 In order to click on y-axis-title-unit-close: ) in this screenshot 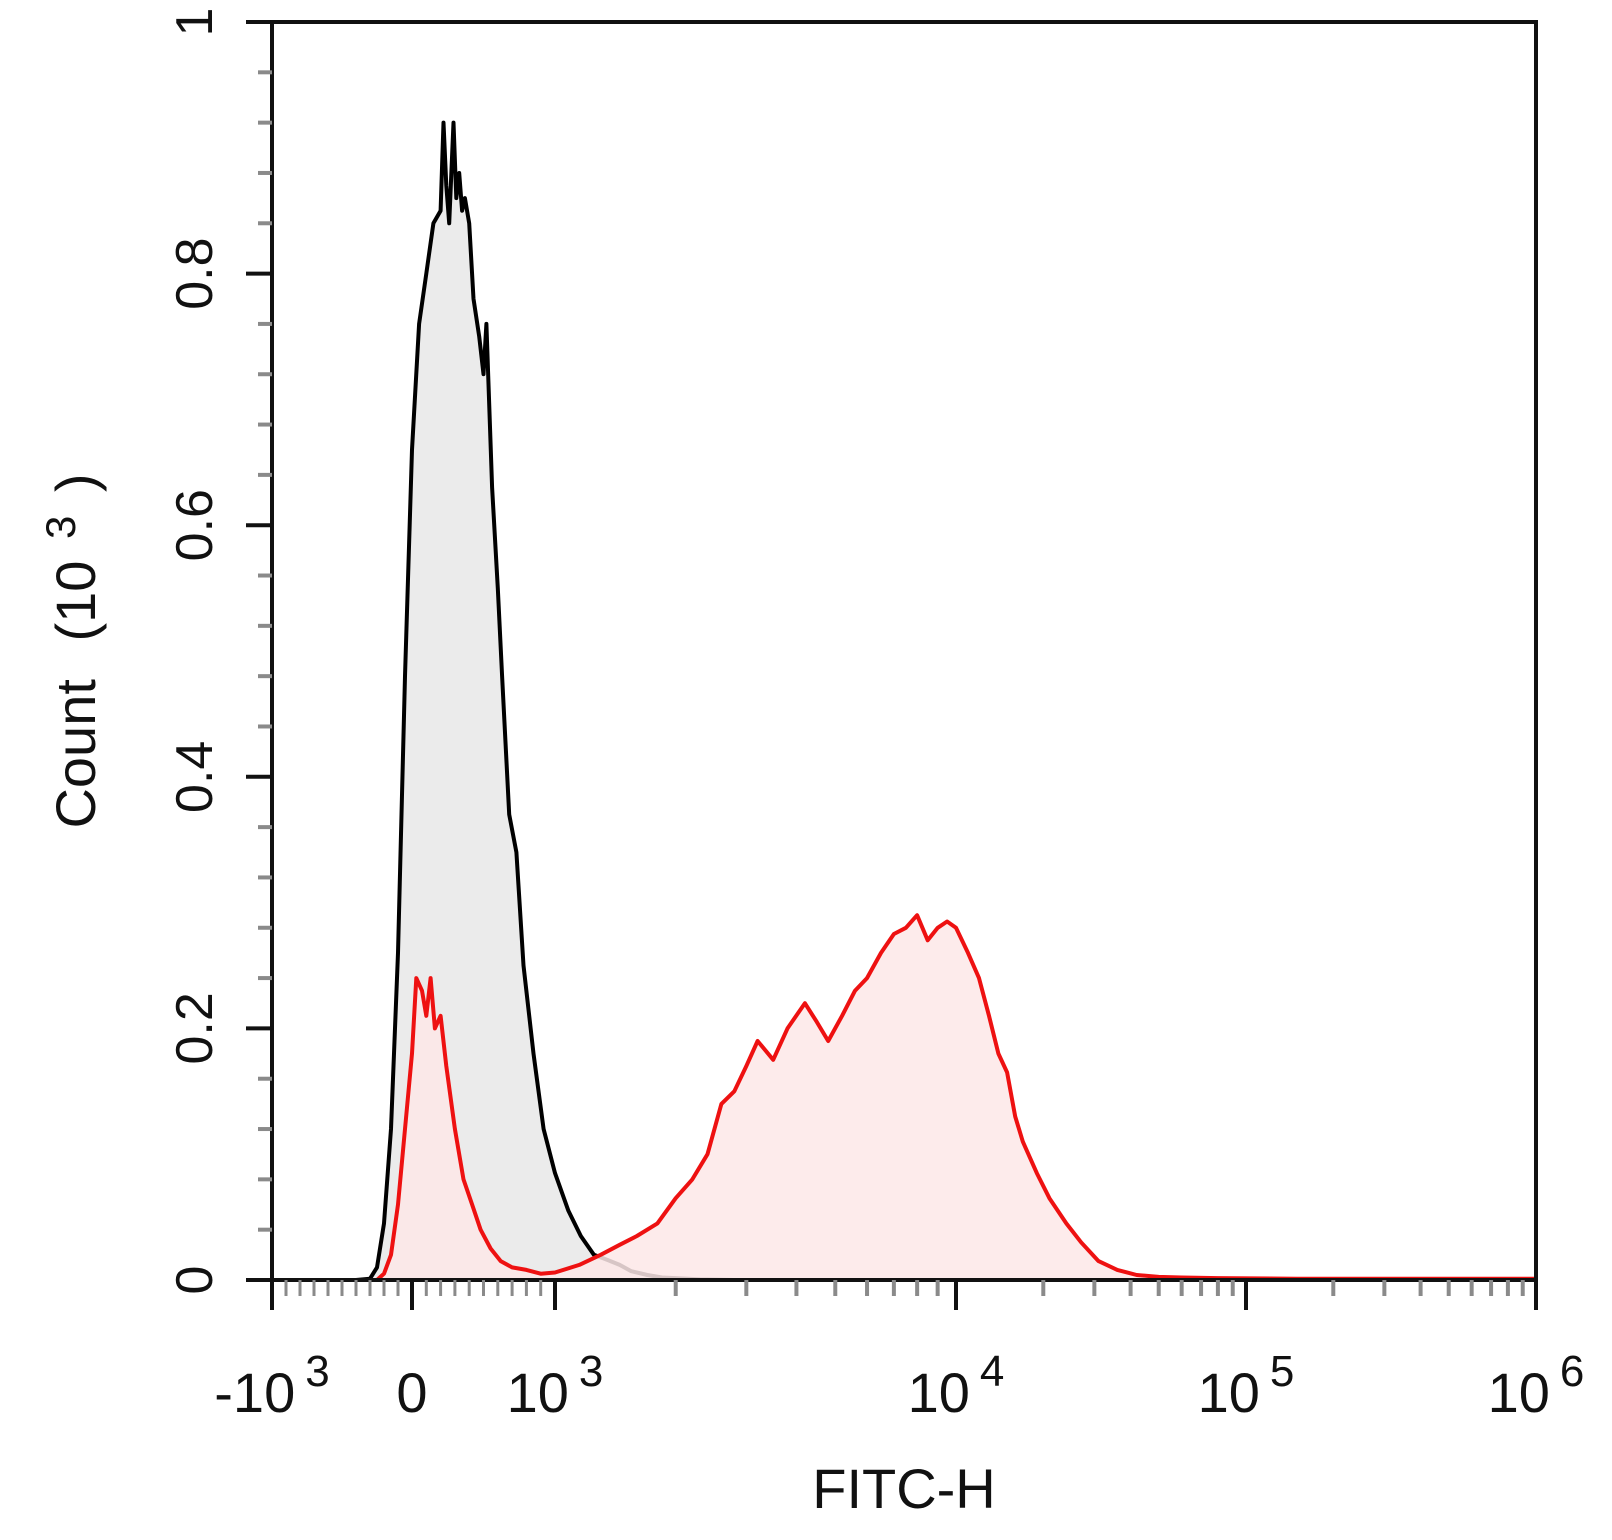, I will do `click(75, 482)`.